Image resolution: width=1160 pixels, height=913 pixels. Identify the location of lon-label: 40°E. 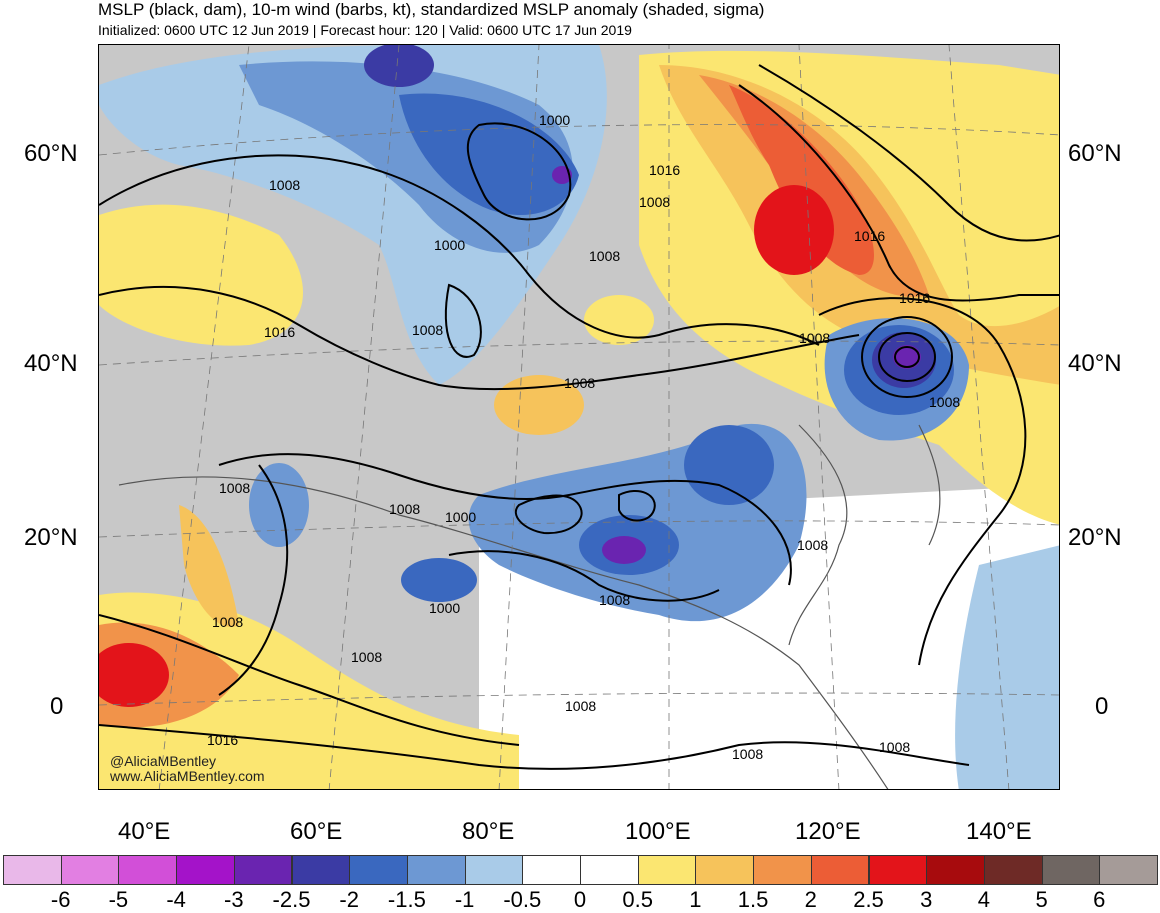
(144, 831).